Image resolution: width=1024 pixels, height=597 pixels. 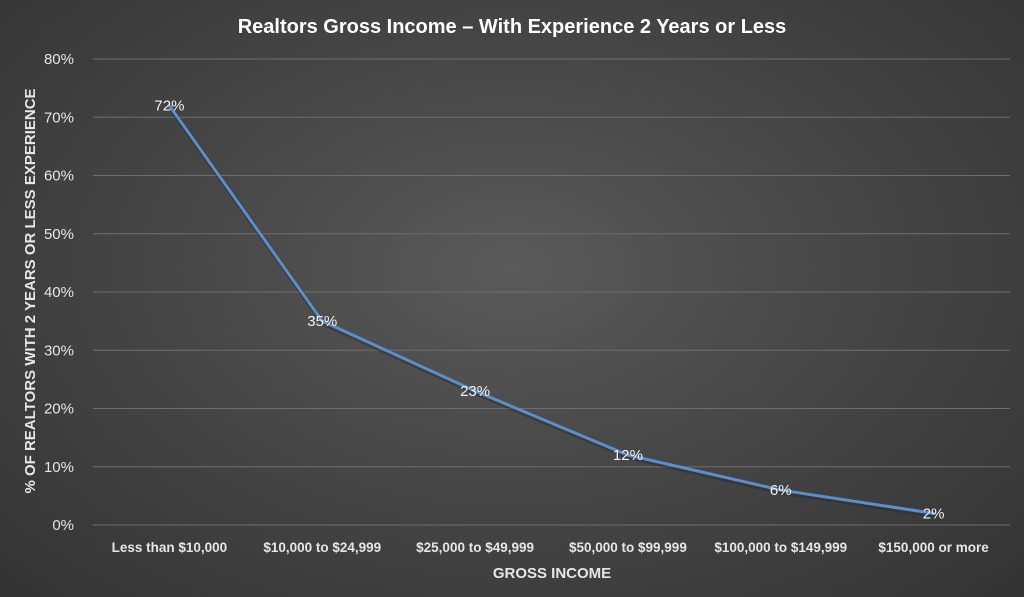 I want to click on y-tick-label: 80%, so click(x=59, y=59).